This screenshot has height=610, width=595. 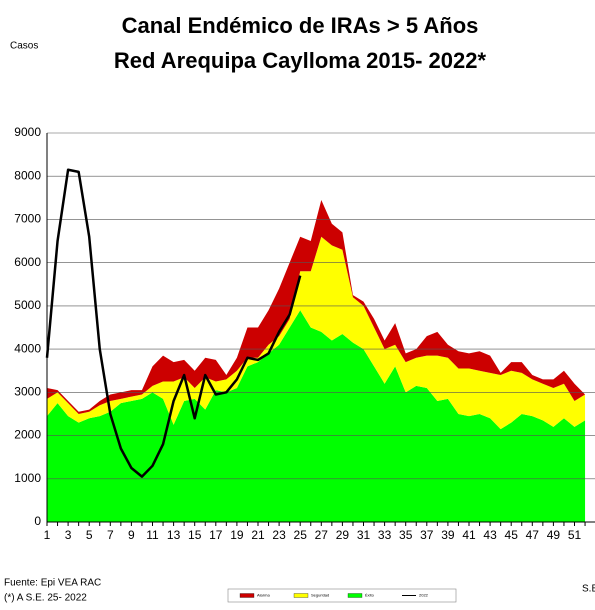 What do you see at coordinates (237, 535) in the screenshot?
I see `x-tick-label: 19` at bounding box center [237, 535].